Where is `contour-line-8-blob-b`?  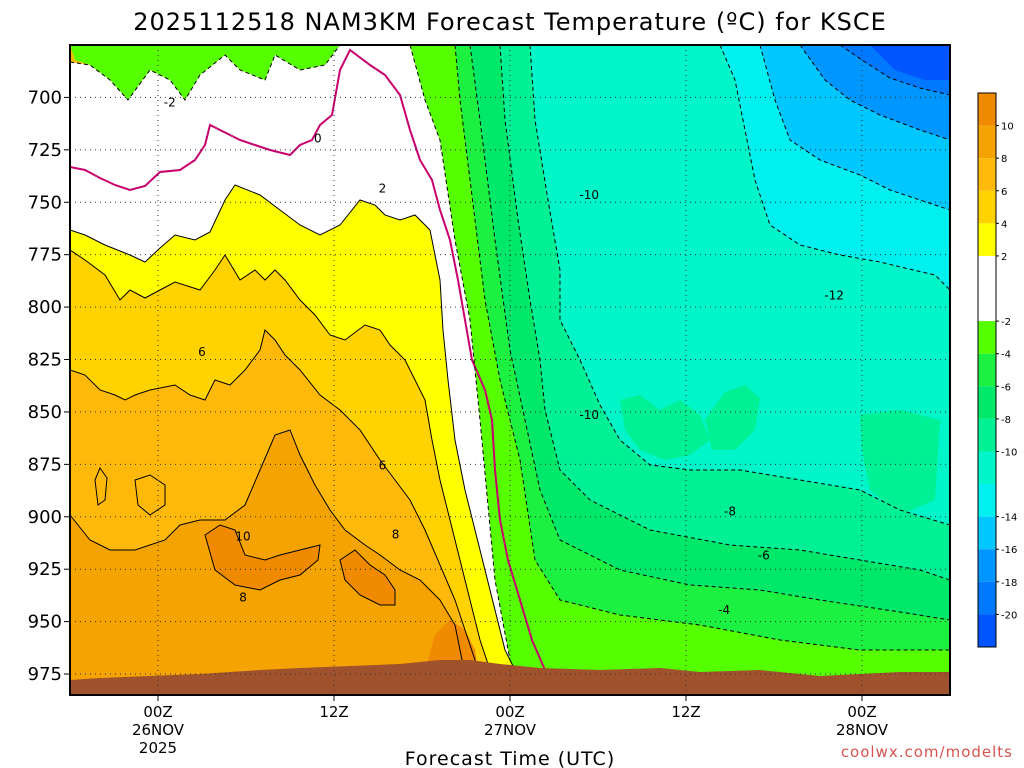
contour-line-8-blob-b is located at coordinates (150, 495).